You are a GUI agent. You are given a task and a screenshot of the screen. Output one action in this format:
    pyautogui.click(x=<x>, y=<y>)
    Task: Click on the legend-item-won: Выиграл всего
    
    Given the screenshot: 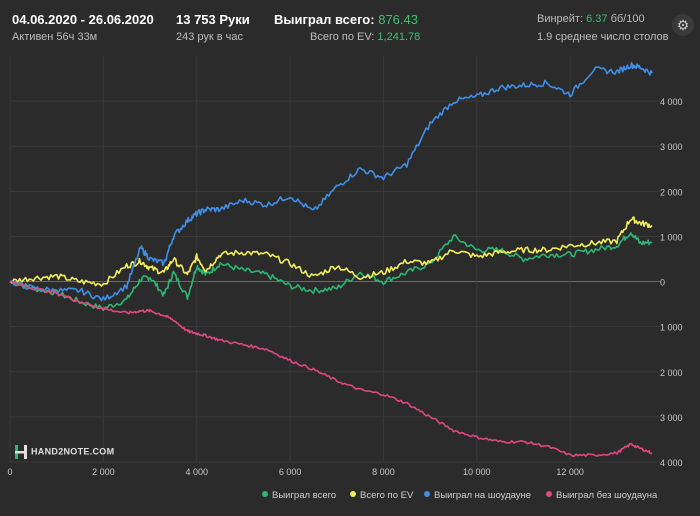 What is the action you would take?
    pyautogui.click(x=299, y=495)
    